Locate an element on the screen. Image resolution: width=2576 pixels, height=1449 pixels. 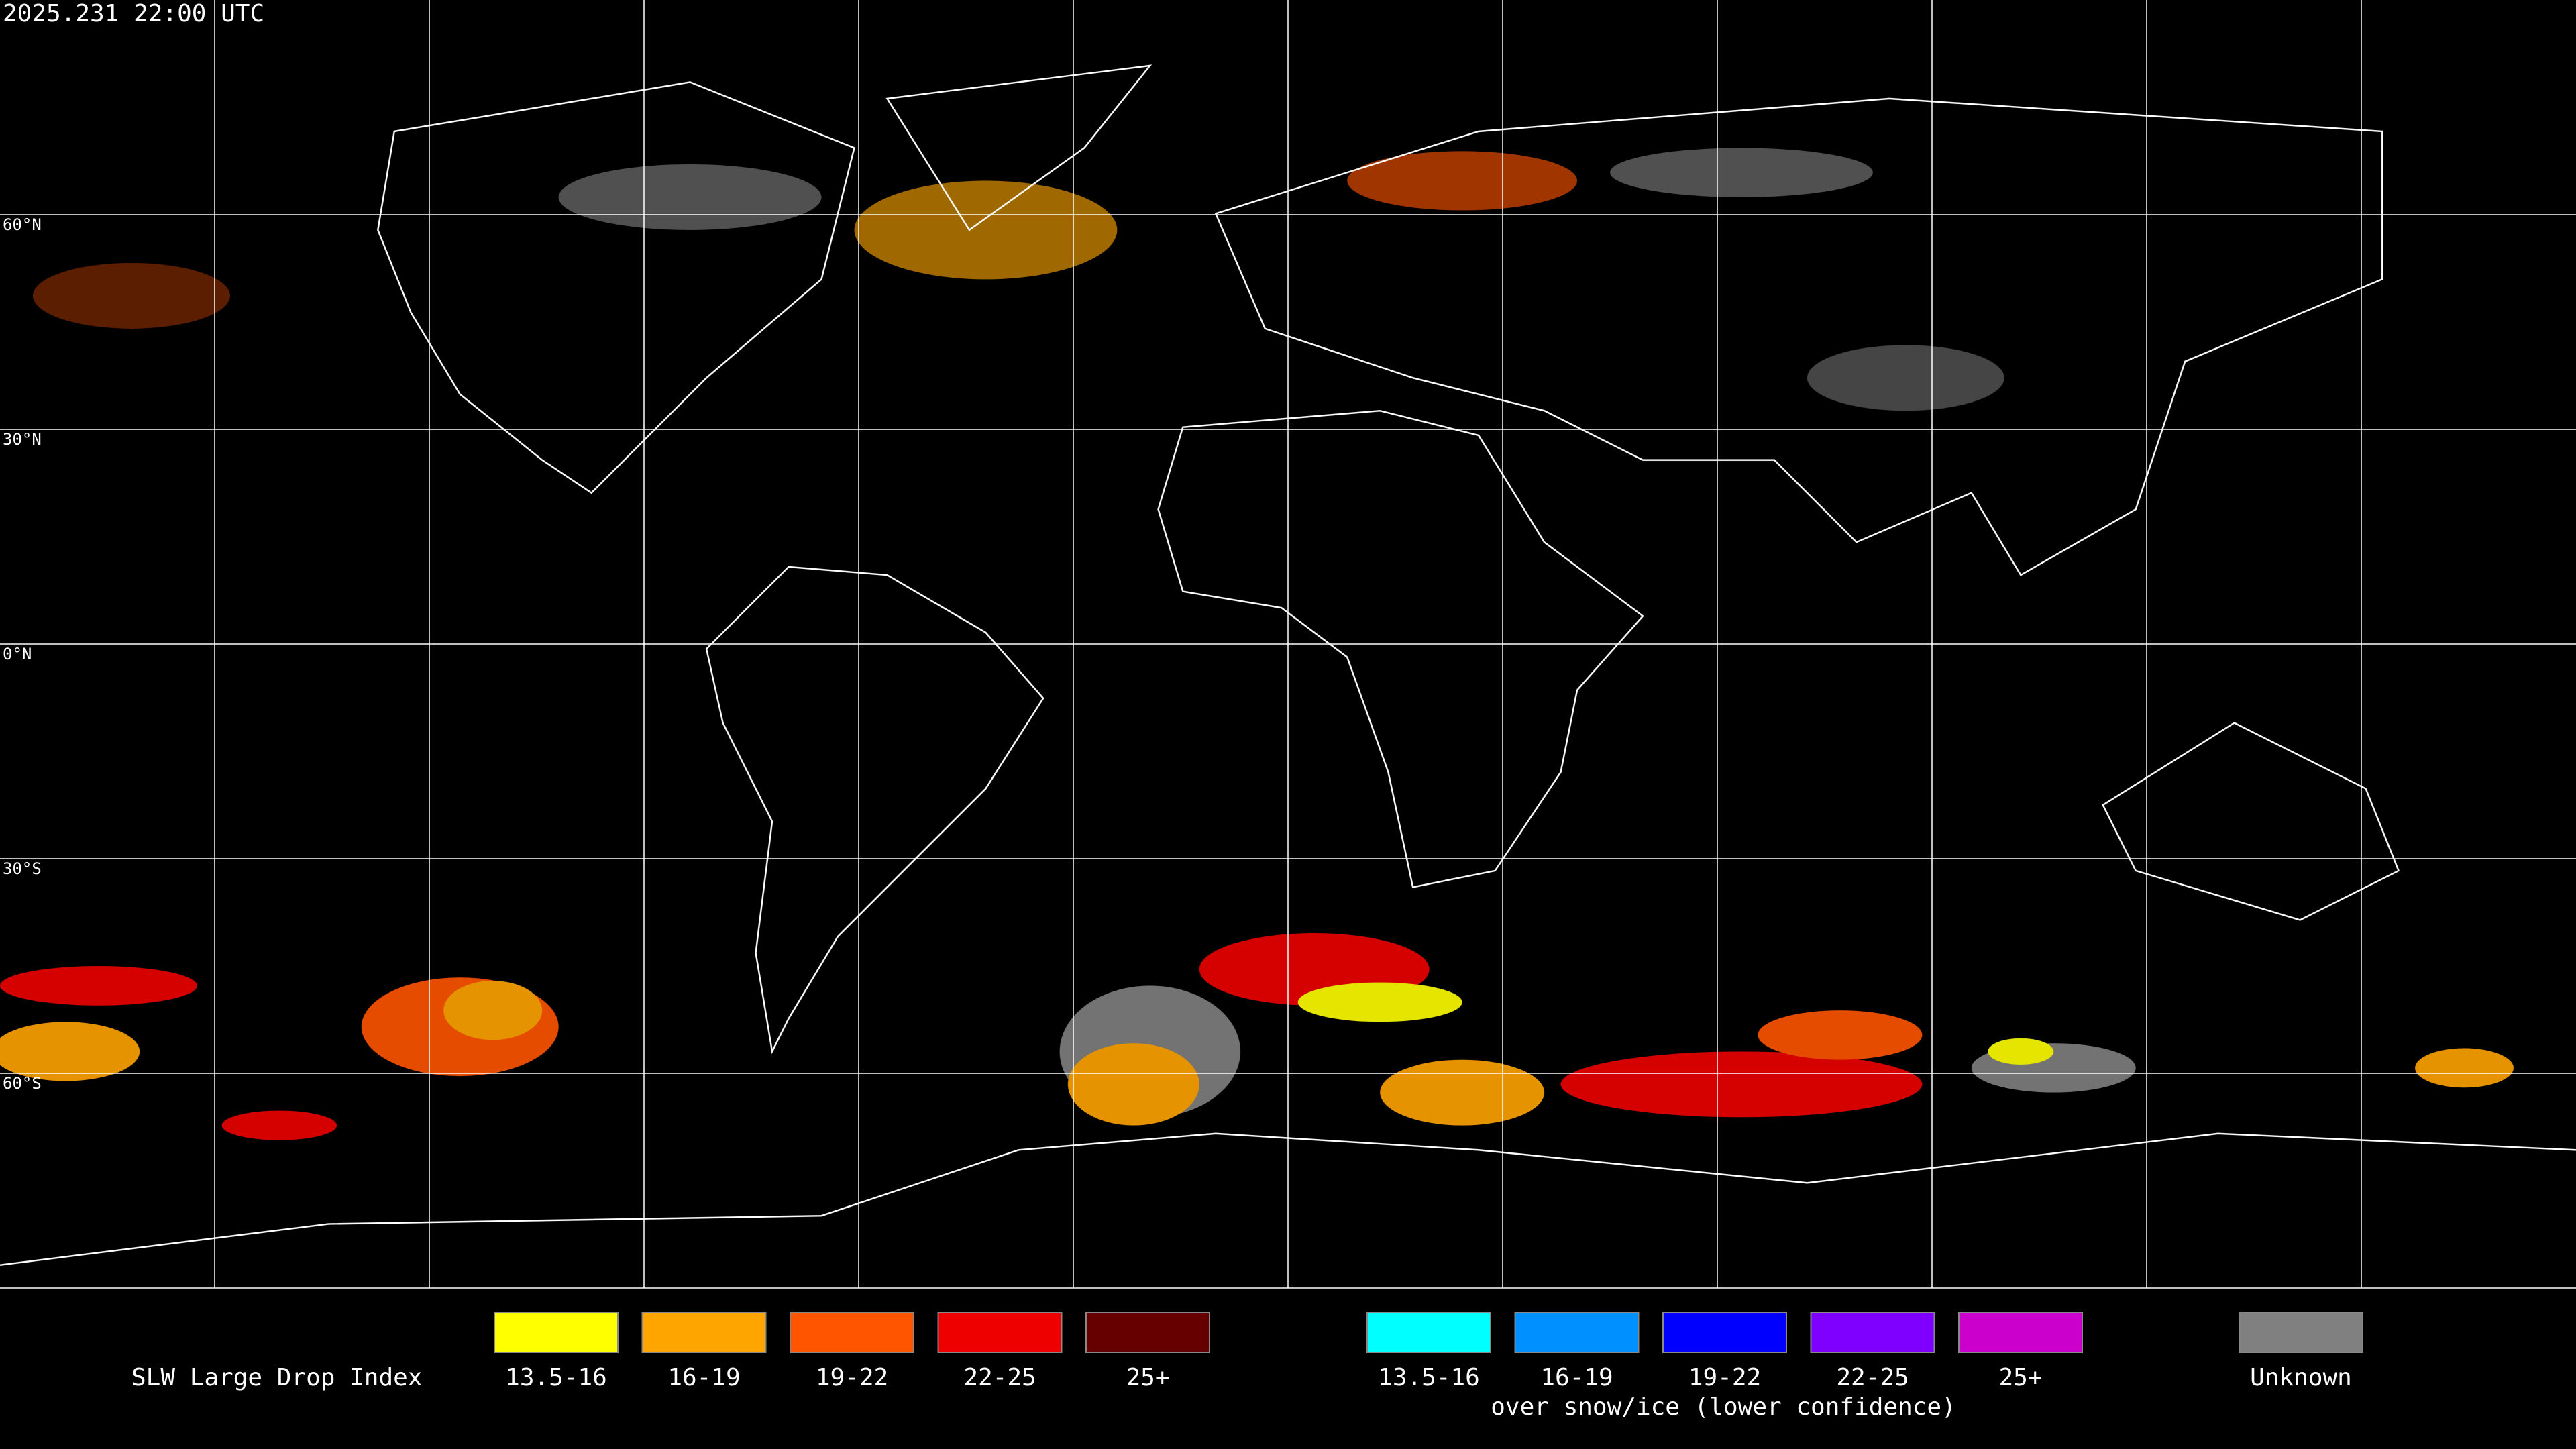
latitude-label: 60°N is located at coordinates (22, 224).